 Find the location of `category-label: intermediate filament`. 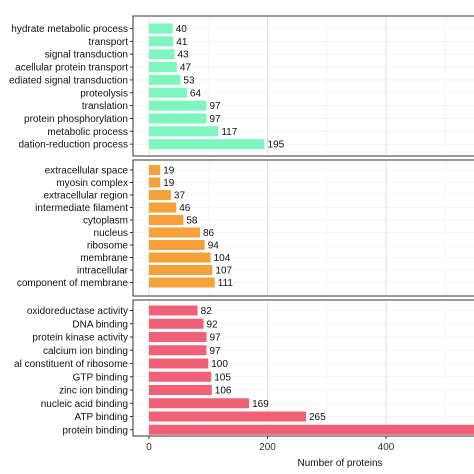

category-label: intermediate filament is located at coordinates (81, 208).